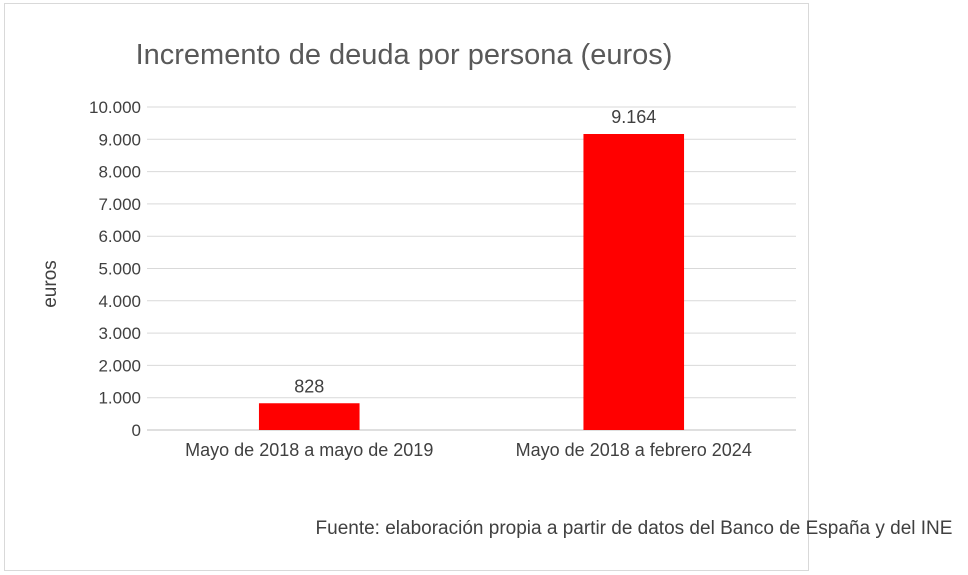  I want to click on bar-value-label: 9.164, so click(633, 117).